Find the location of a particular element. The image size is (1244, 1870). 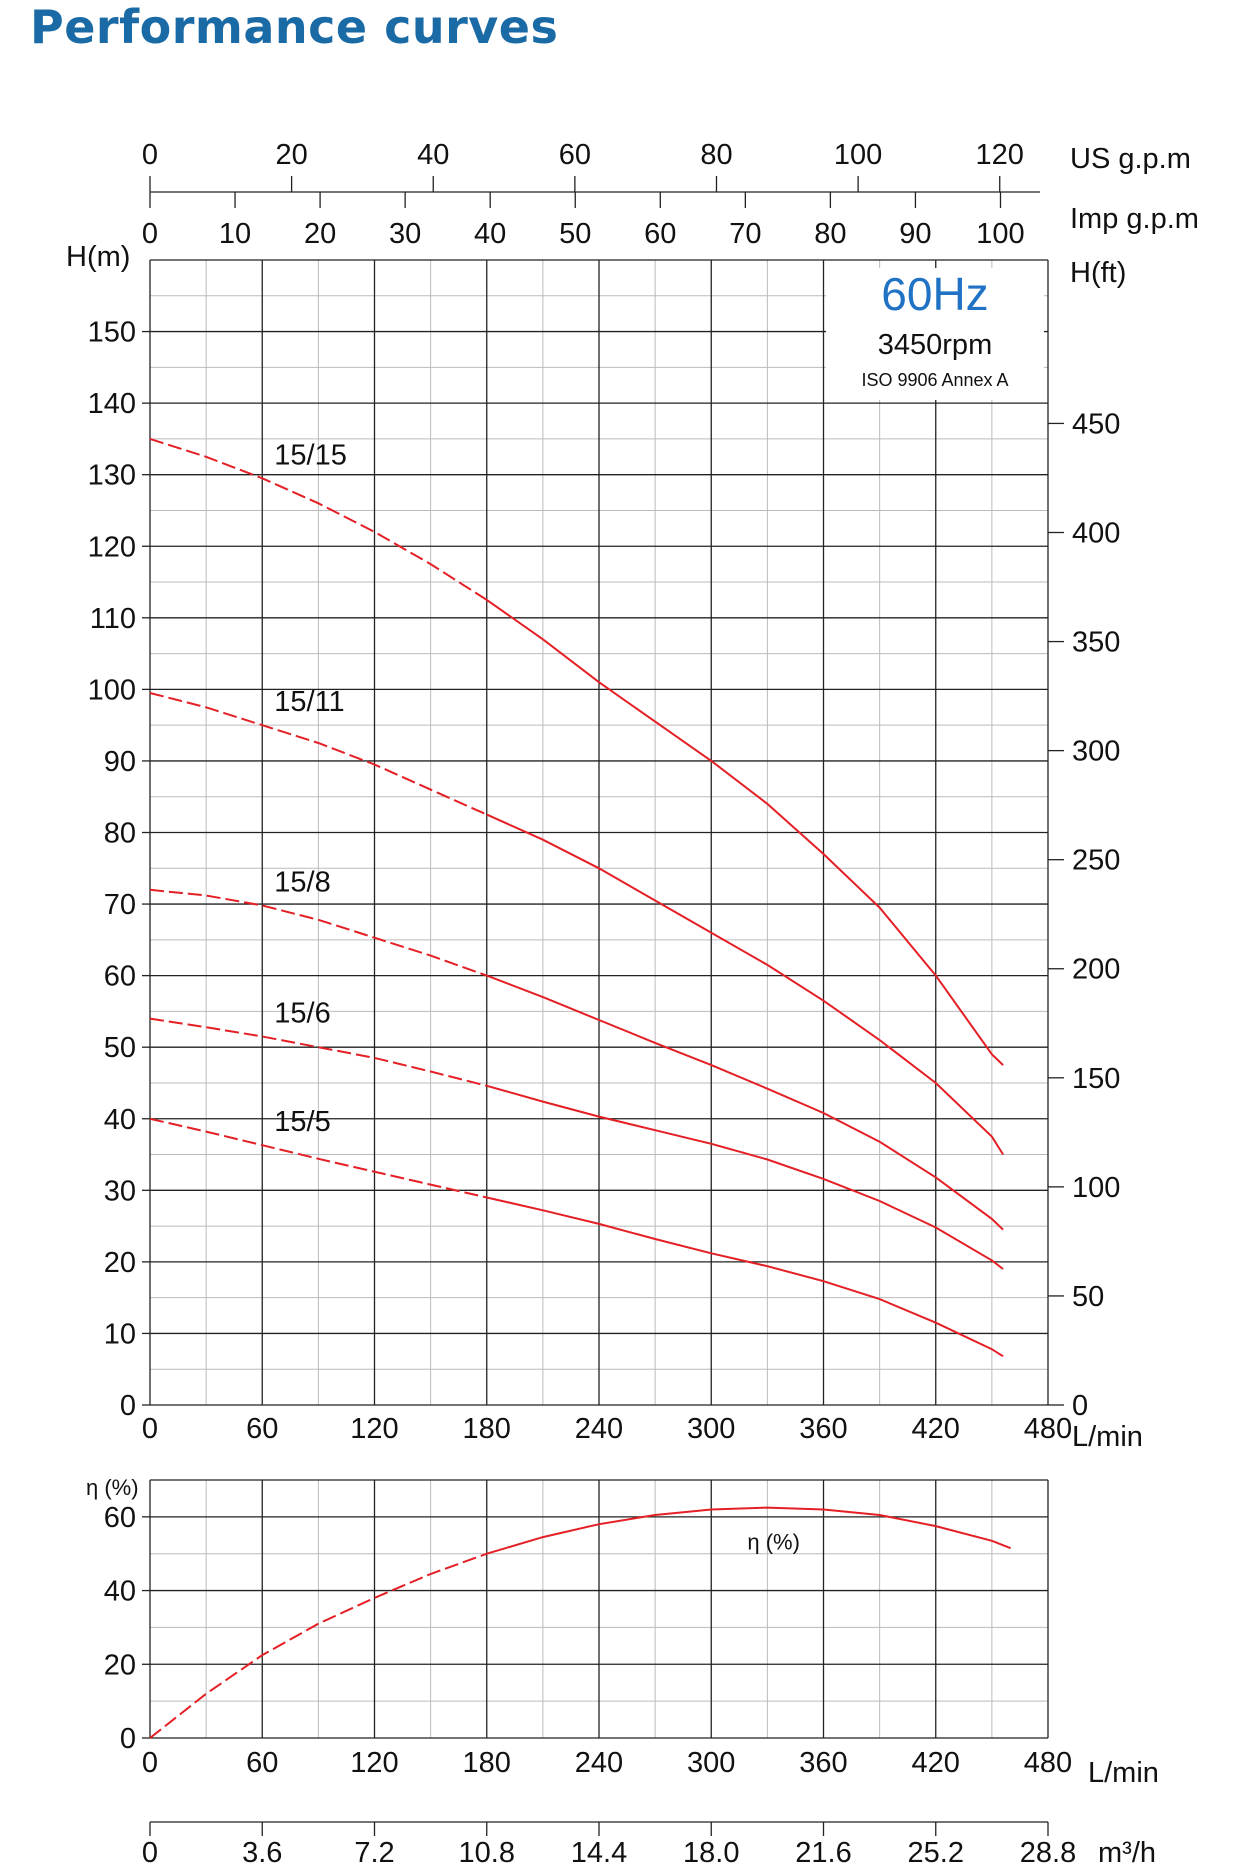

frequency-label: 60Hz is located at coordinates (934, 294).